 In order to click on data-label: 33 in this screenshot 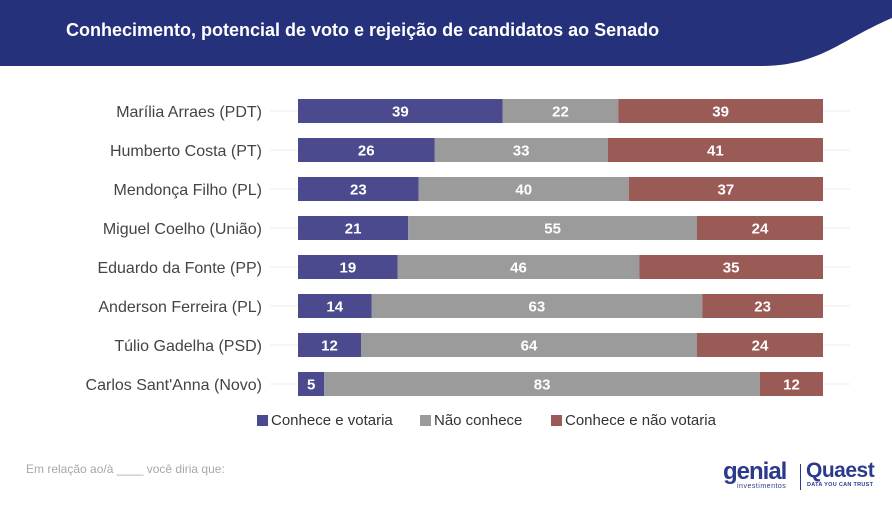, I will do `click(521, 151)`.